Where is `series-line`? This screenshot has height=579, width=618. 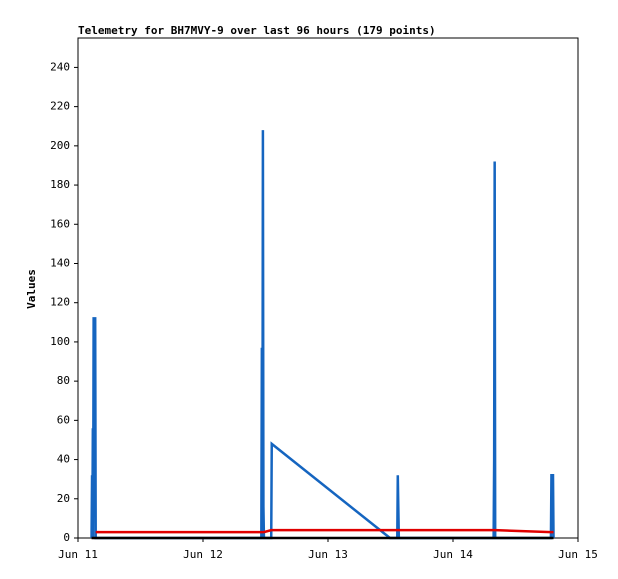 series-line is located at coordinates (324, 531).